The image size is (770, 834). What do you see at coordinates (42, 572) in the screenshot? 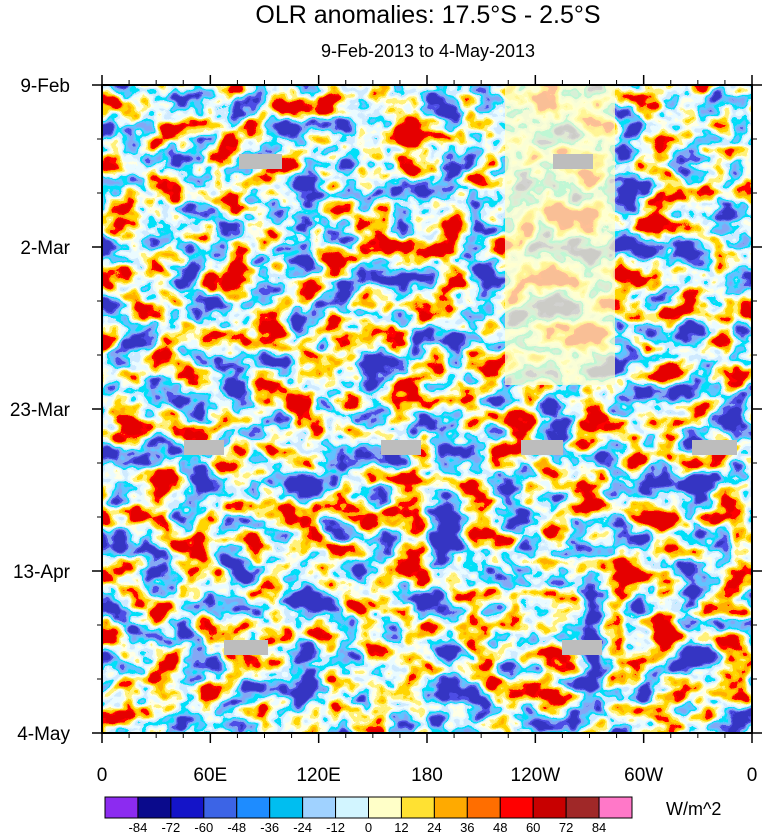
I see `y-tick-label: 13-Apr` at bounding box center [42, 572].